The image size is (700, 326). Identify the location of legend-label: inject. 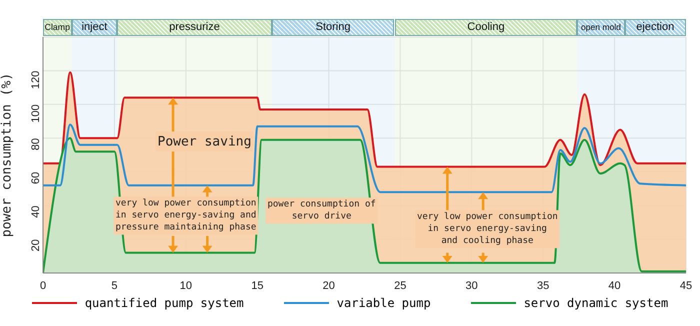
(95, 27).